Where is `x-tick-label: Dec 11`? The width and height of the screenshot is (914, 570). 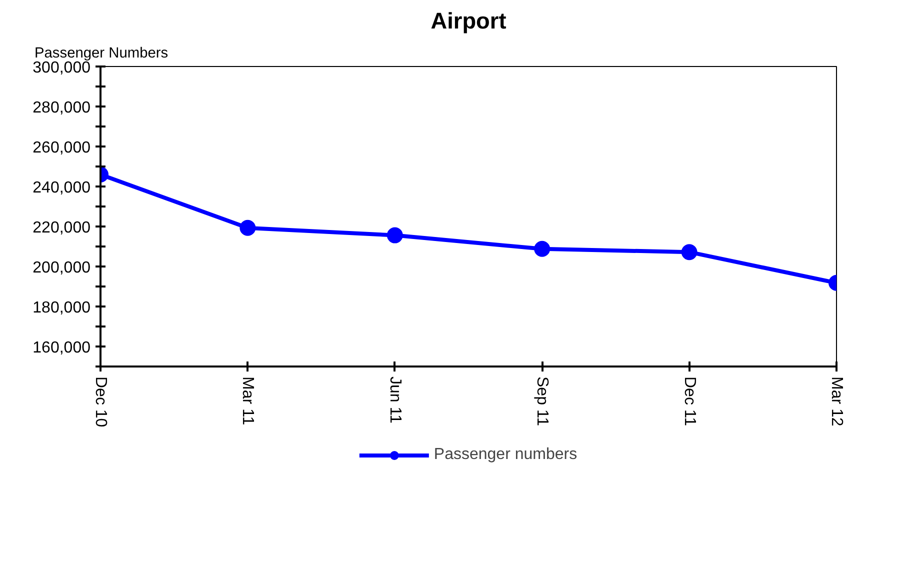 x-tick-label: Dec 11 is located at coordinates (689, 401).